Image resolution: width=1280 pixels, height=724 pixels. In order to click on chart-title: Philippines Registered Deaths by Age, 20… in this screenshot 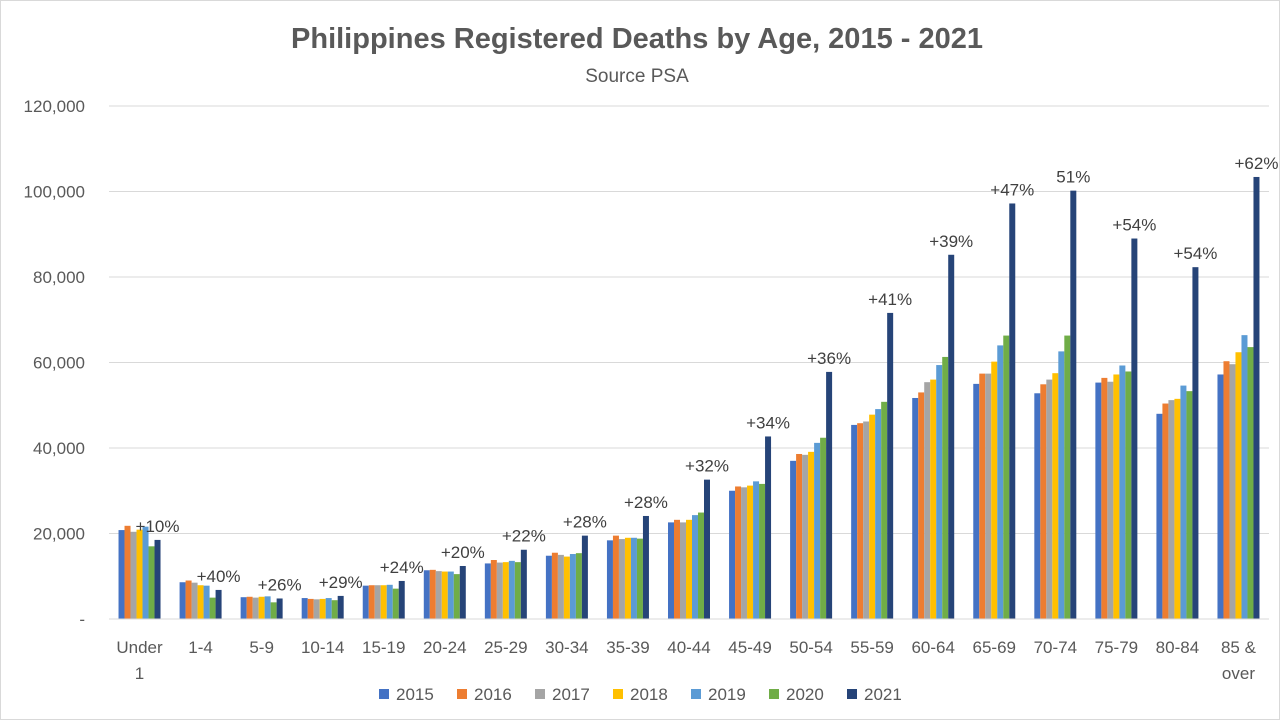, I will do `click(637, 39)`.